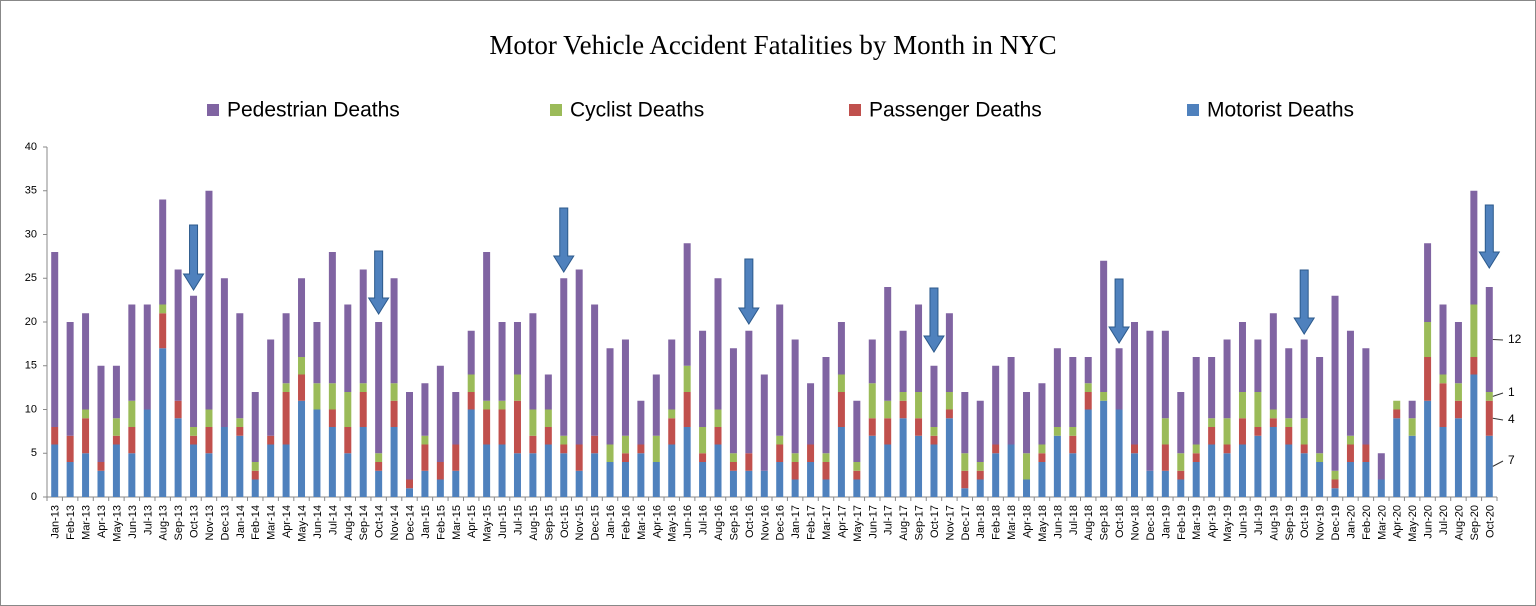  Describe the element at coordinates (164, 522) in the screenshot. I see `x-tick-label: Aug-13` at that location.